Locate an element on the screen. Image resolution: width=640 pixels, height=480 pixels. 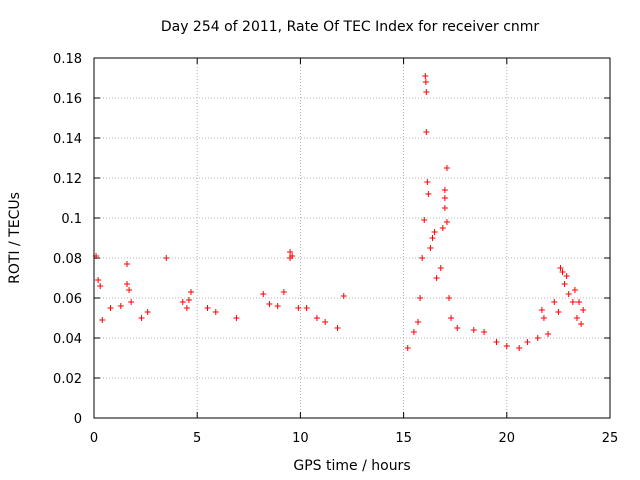
y-tick-label: 0.14 is located at coordinates (67, 139).